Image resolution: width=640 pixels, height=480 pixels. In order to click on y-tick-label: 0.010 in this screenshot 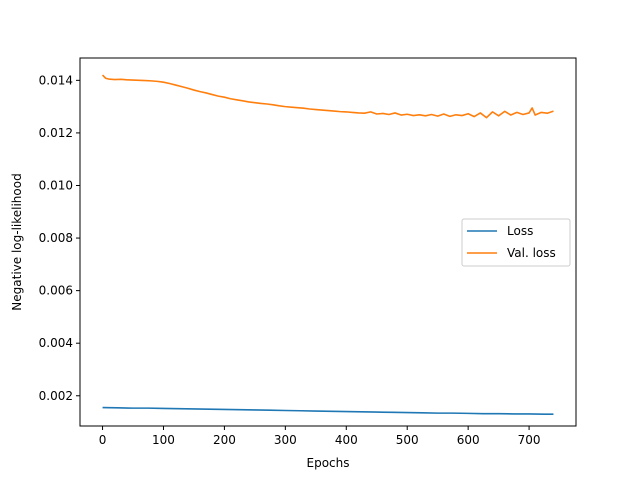, I will do `click(56, 185)`.